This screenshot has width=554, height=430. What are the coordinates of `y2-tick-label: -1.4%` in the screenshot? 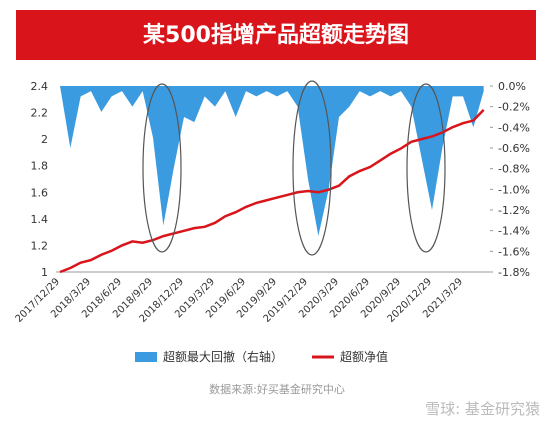 It's located at (514, 231).